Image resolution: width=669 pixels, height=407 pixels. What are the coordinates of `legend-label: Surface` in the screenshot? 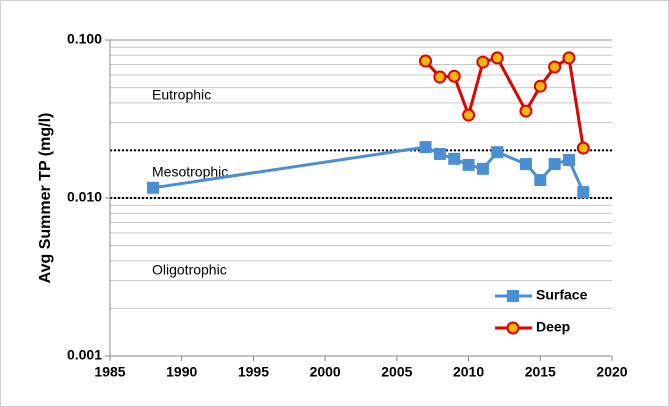 It's located at (562, 295).